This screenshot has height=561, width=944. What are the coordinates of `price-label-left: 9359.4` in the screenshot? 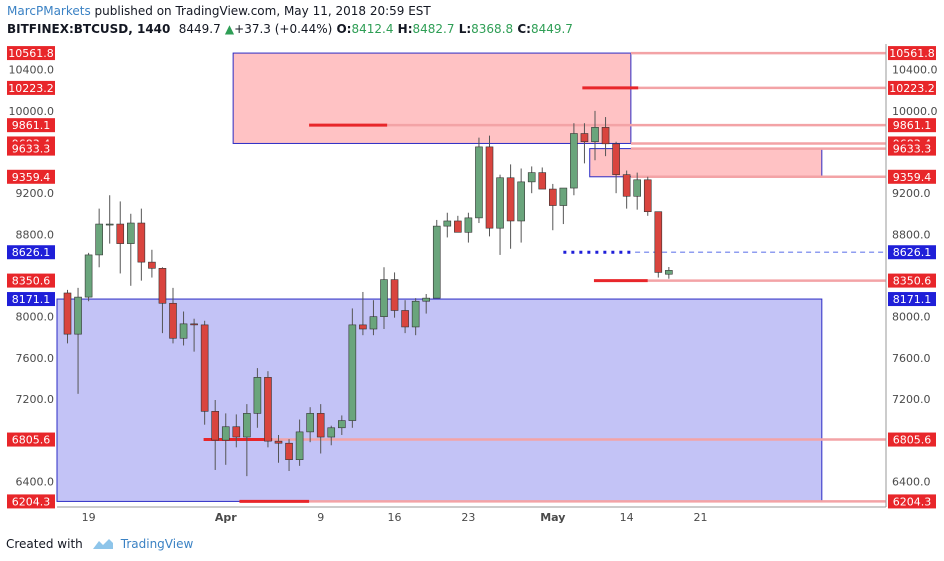 It's located at (31, 177).